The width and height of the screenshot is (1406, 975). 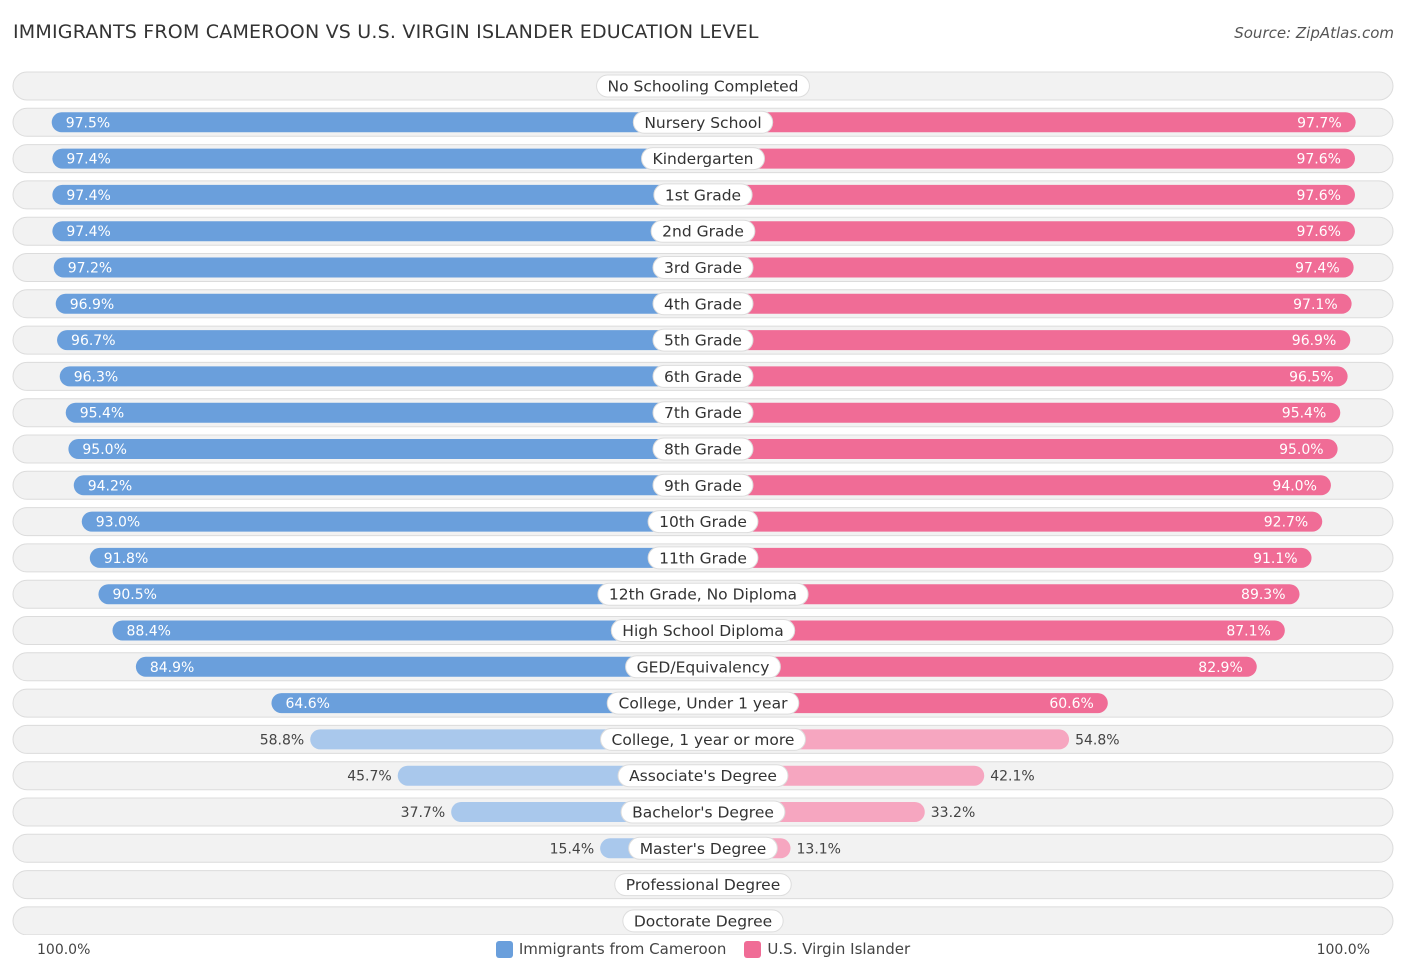 I want to click on category-label: 12th Grade, No Diploma, so click(x=703, y=594).